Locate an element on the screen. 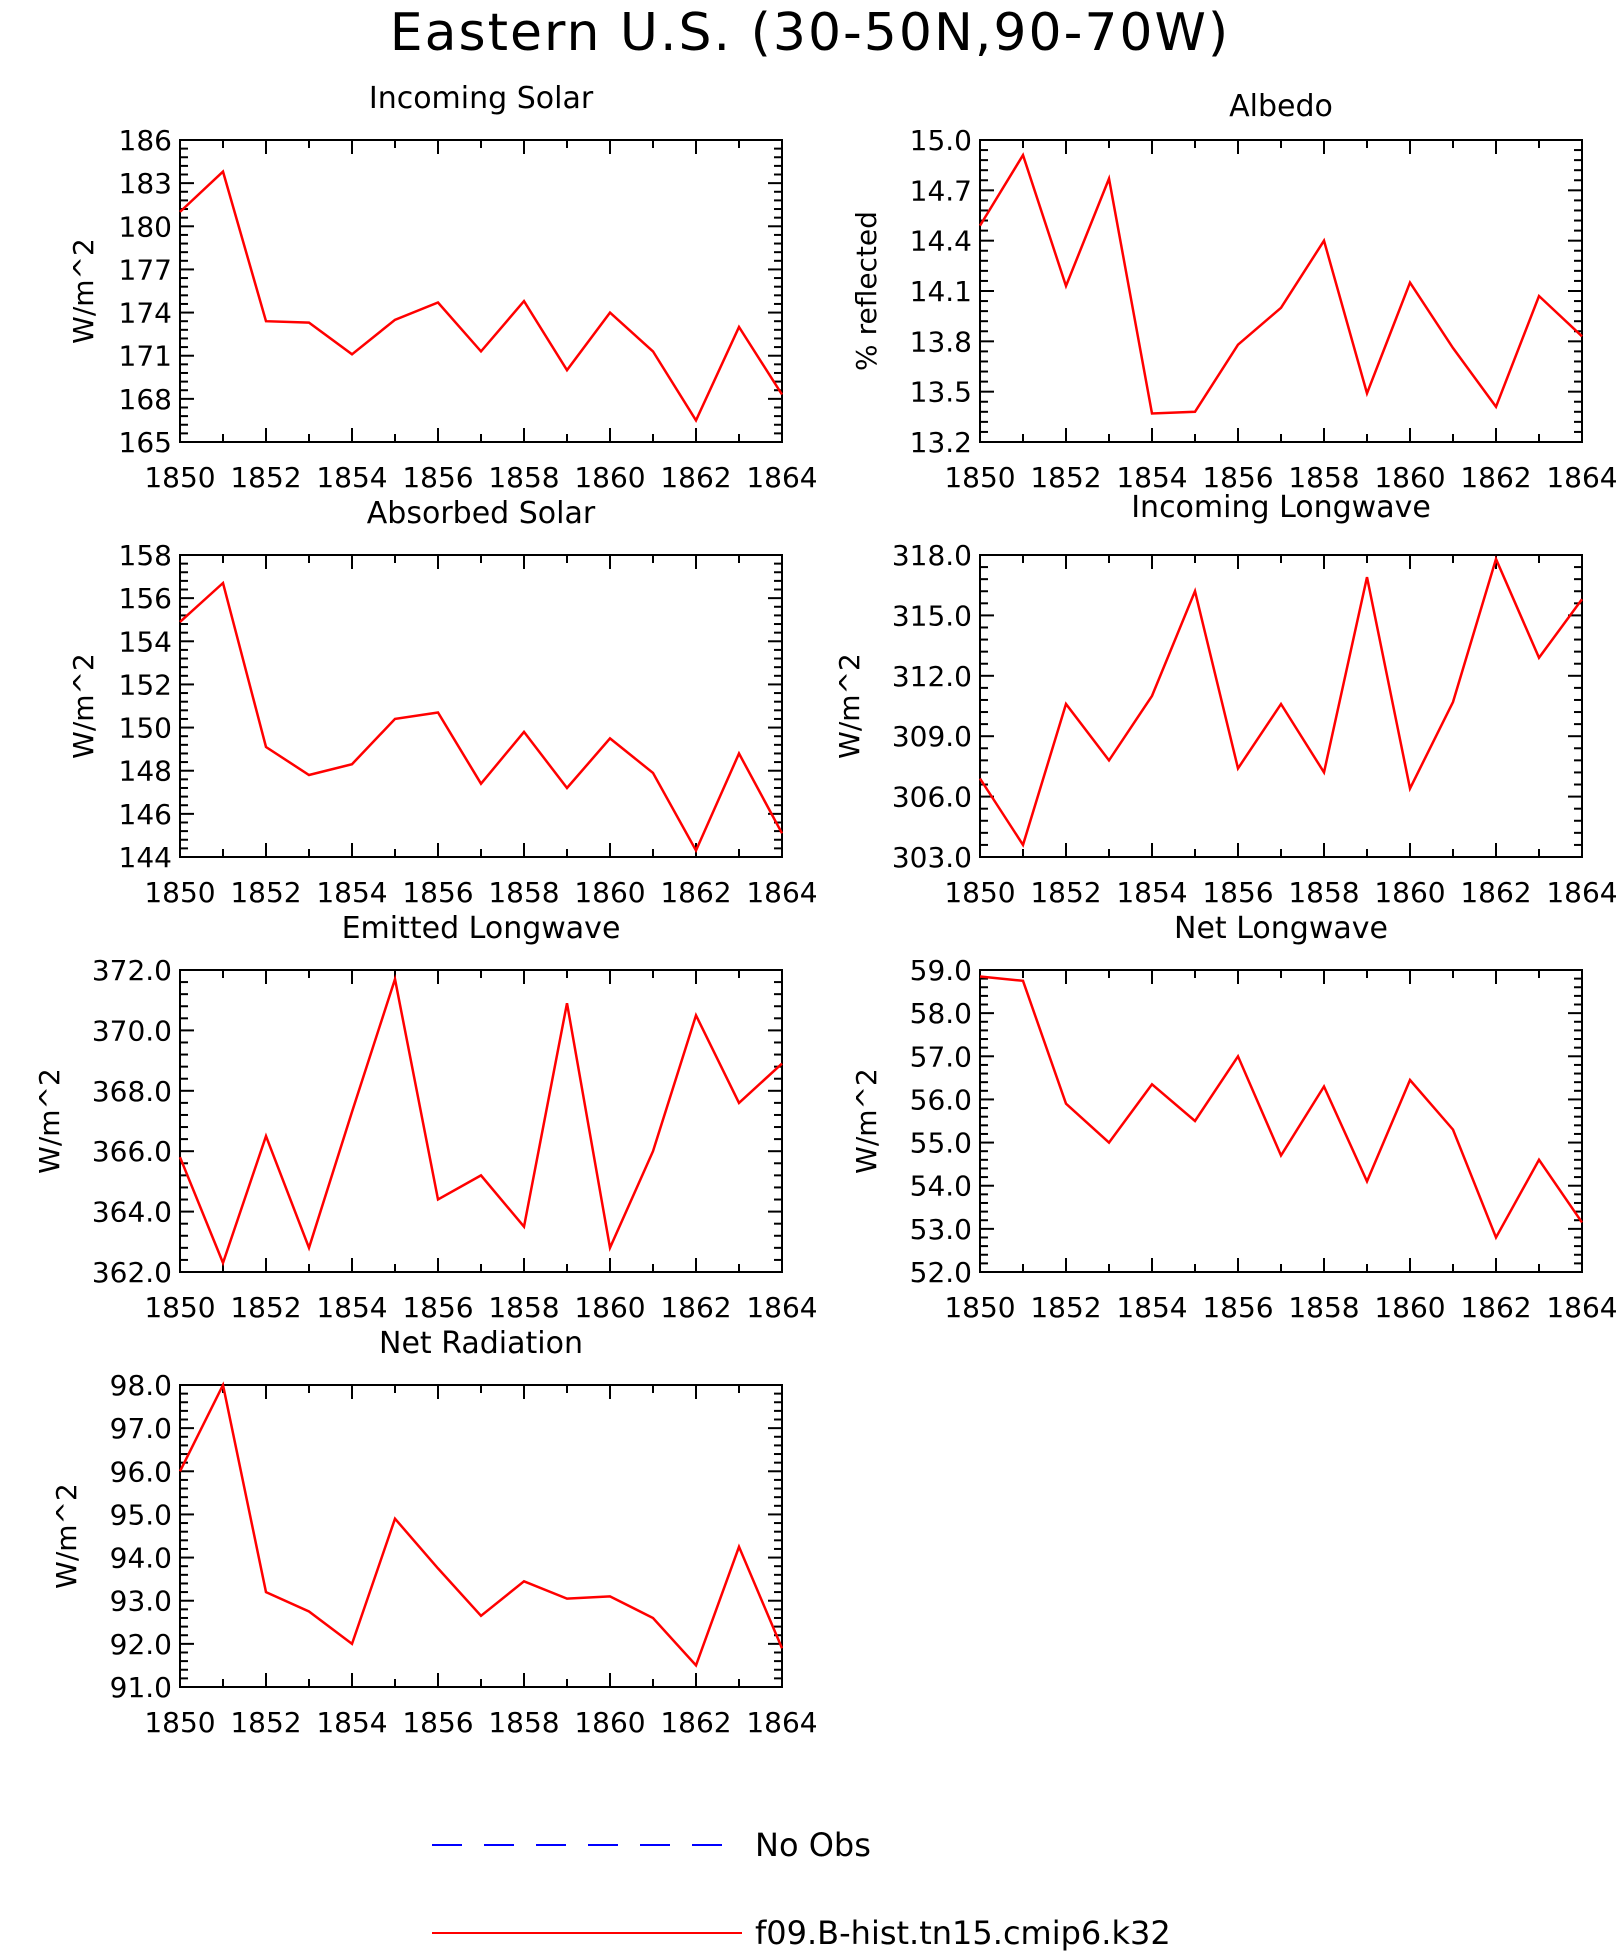  legend-label-model: f09.B-hist.tn15.cmip6.k32 is located at coordinates (963, 1933).